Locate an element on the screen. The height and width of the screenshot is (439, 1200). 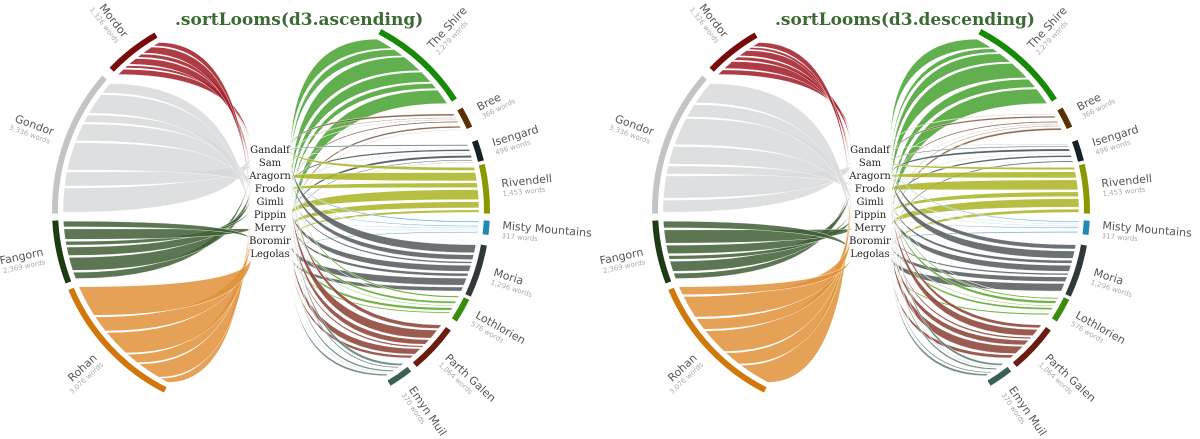
string-misty-mountains-aragorn is located at coordinates (984, 200).